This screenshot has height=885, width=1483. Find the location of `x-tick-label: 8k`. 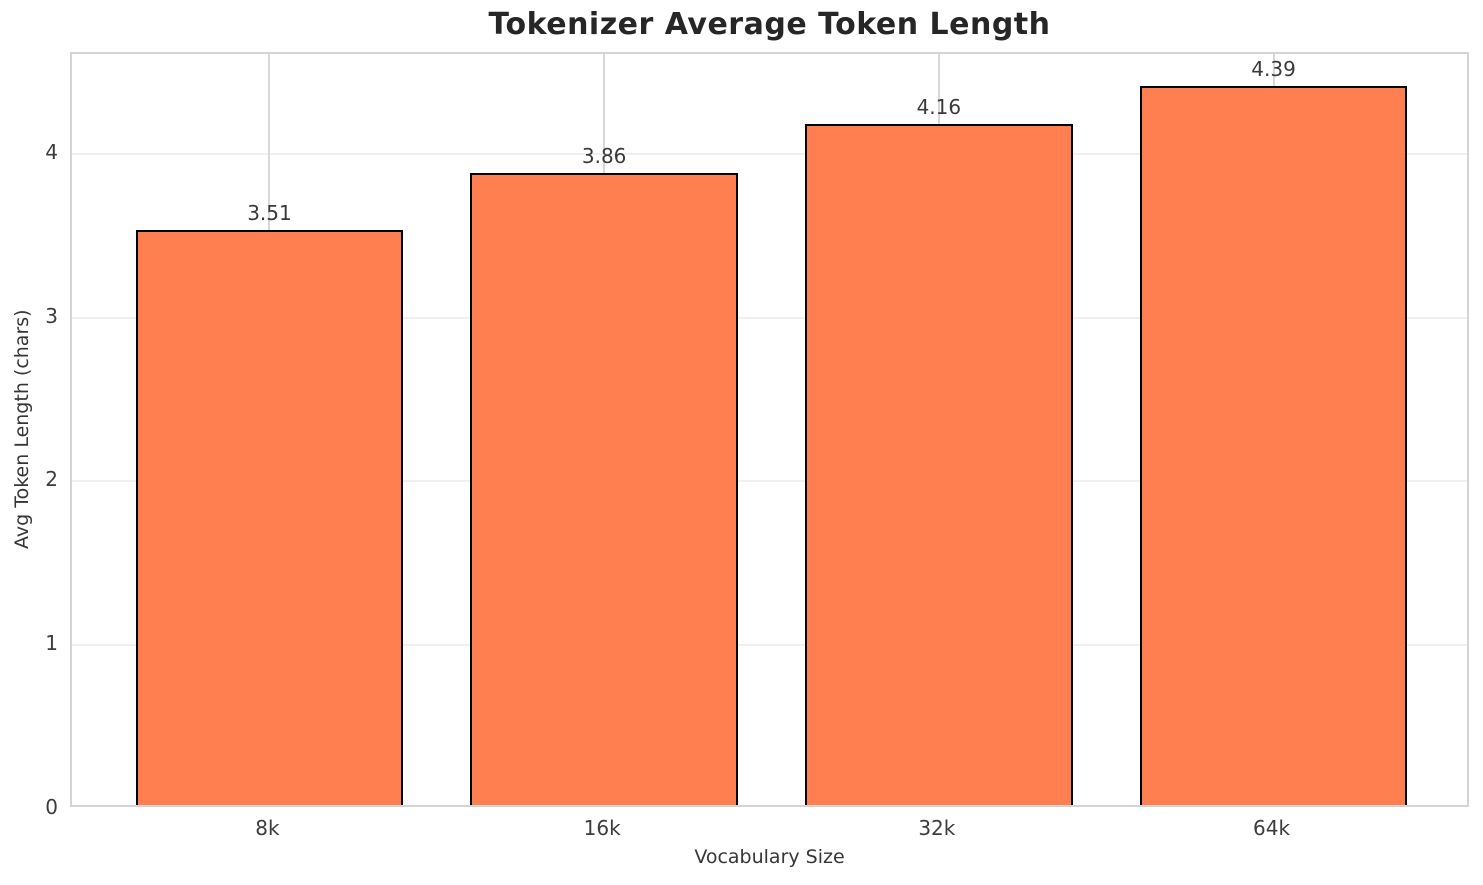

x-tick-label: 8k is located at coordinates (267, 828).